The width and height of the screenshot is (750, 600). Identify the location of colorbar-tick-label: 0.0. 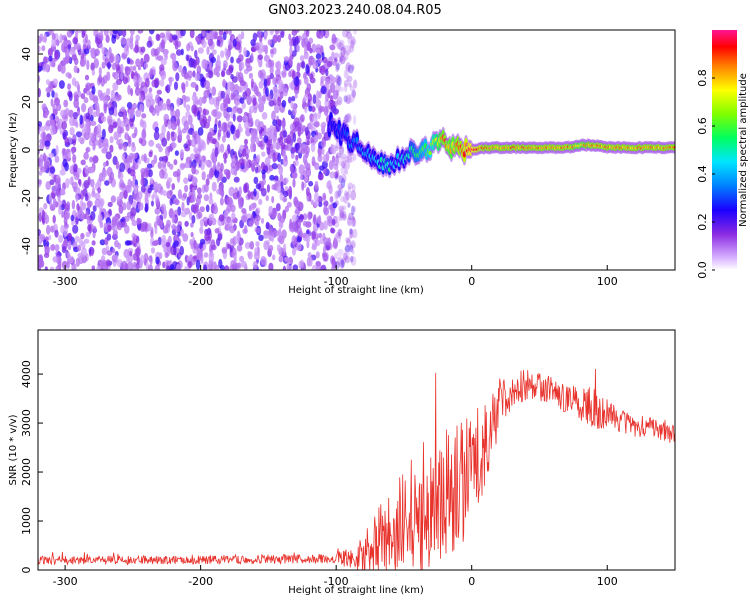
(702, 270).